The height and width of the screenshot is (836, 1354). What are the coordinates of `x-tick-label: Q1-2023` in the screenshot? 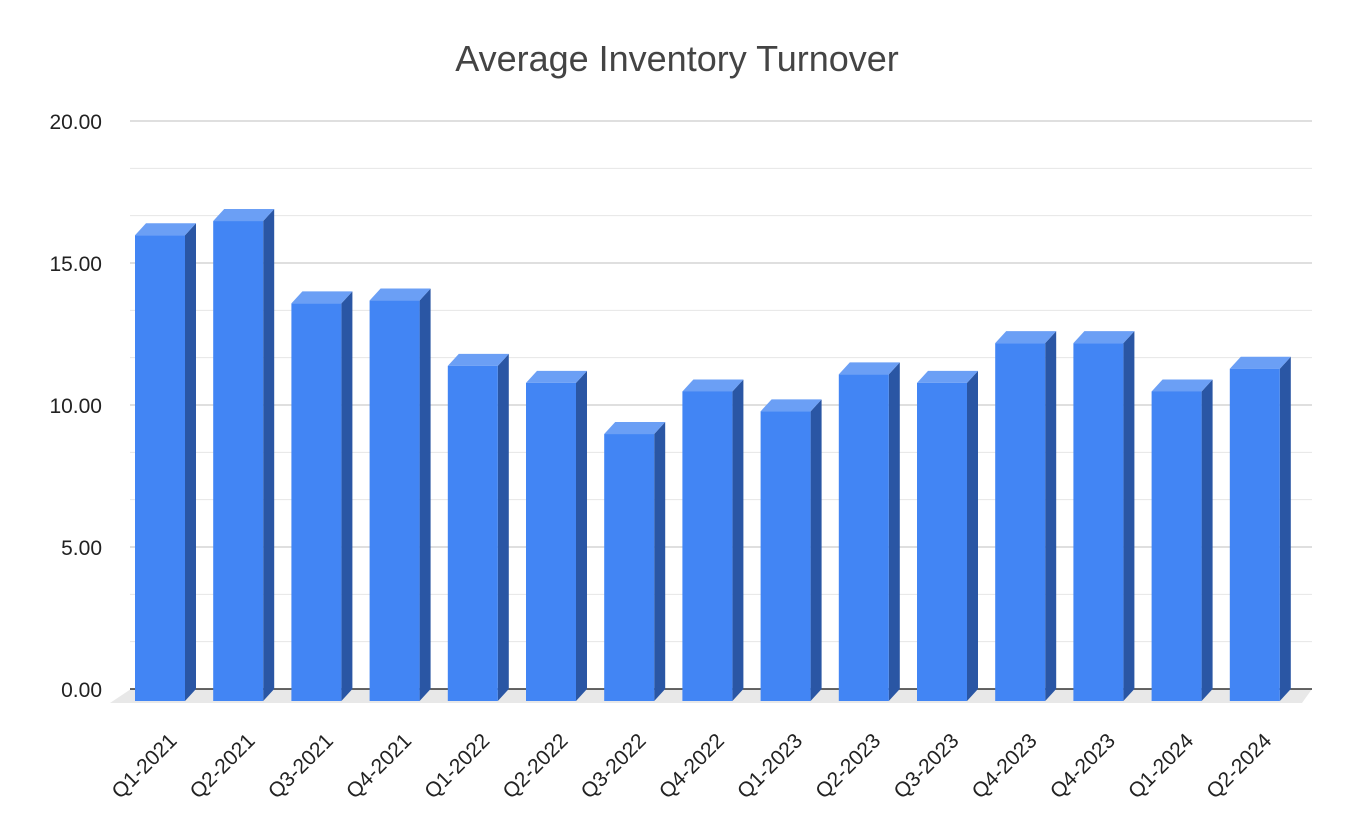 It's located at (770, 766).